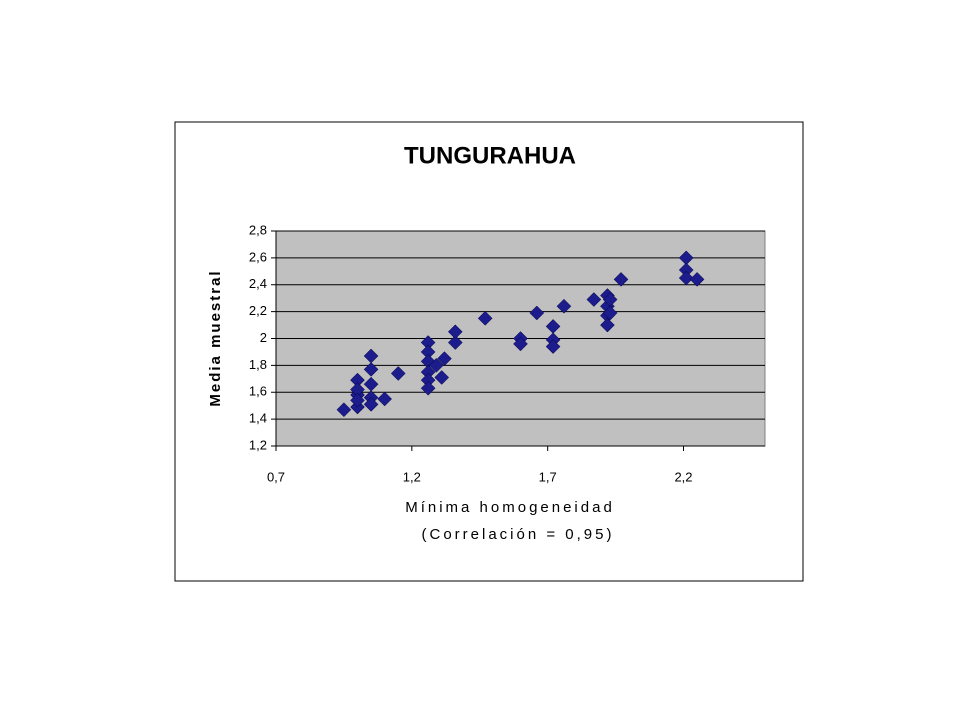 Image resolution: width=960 pixels, height=725 pixels. Describe the element at coordinates (258, 310) in the screenshot. I see `y-tick-label: 2,2` at that location.